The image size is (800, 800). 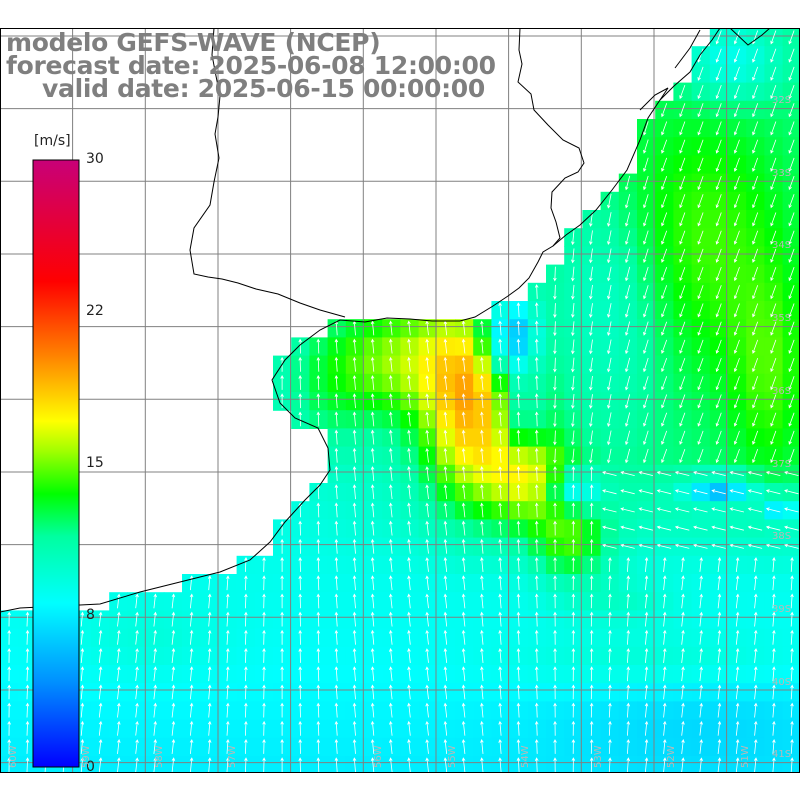 What do you see at coordinates (671, 756) in the screenshot?
I see `lon-label-52w: 52W` at bounding box center [671, 756].